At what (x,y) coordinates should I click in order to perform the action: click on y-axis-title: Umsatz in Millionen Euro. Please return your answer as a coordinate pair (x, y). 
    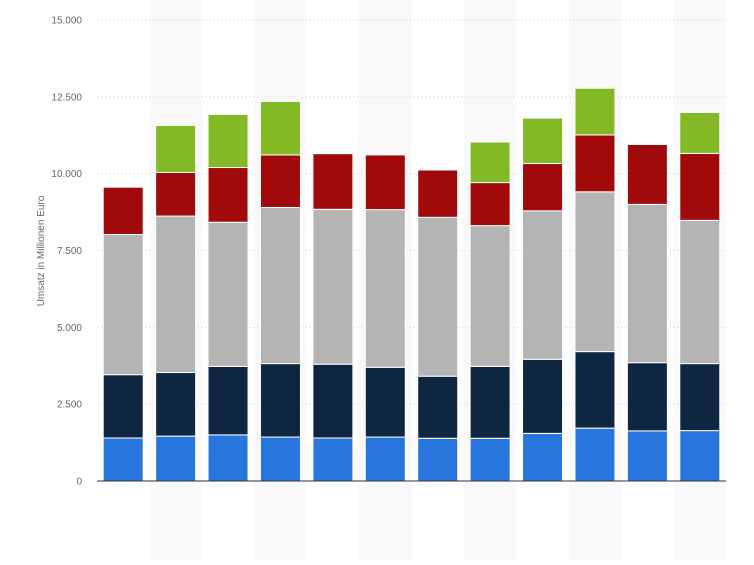
    Looking at the image, I should click on (41, 250).